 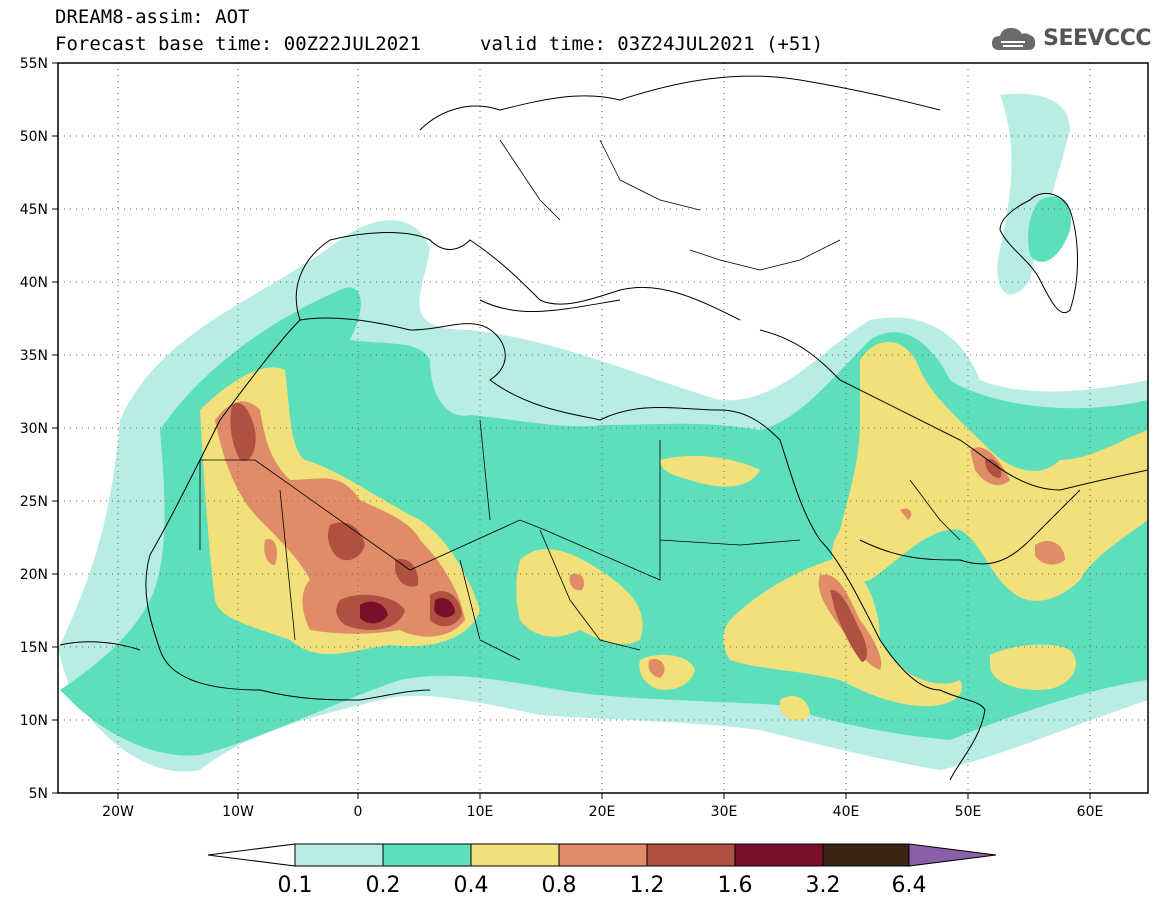 What do you see at coordinates (152, 17) in the screenshot?
I see `map-title: DREAM8-assim: AOT` at bounding box center [152, 17].